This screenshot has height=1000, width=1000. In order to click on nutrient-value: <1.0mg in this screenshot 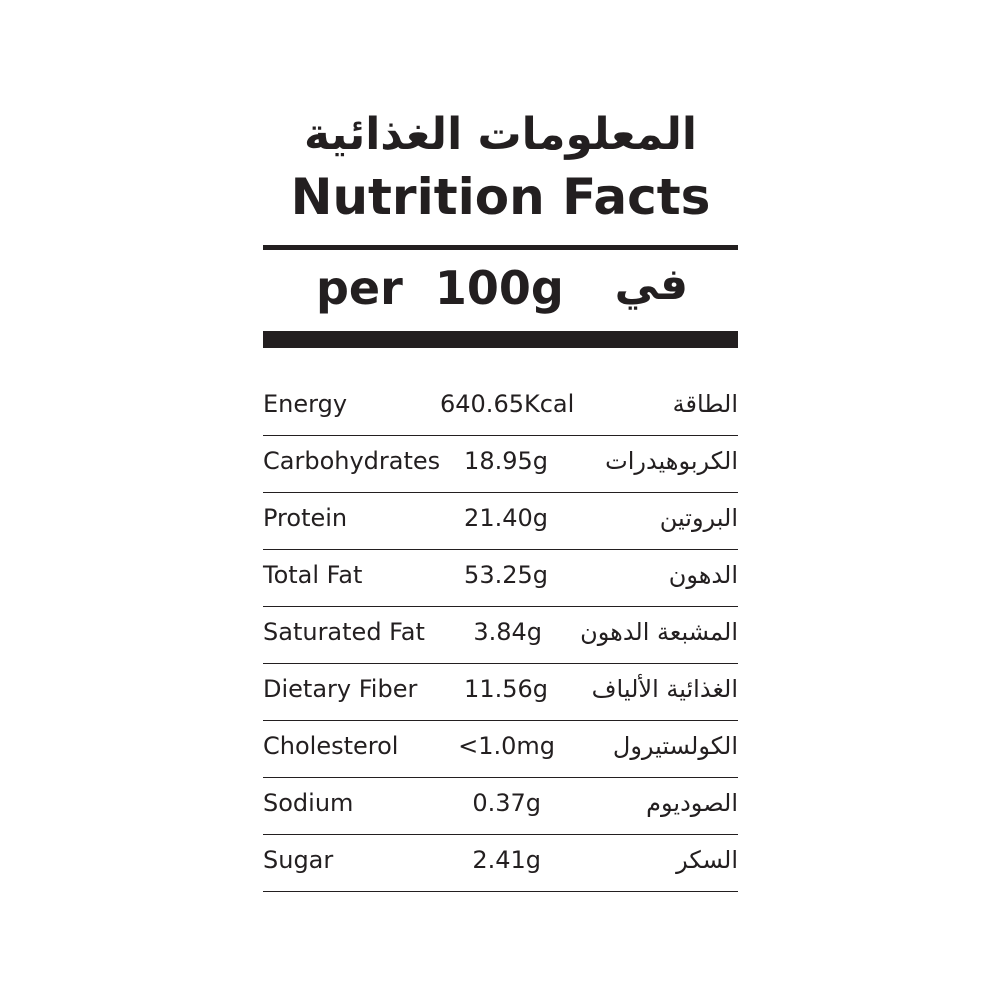, I will do `click(506, 746)`.